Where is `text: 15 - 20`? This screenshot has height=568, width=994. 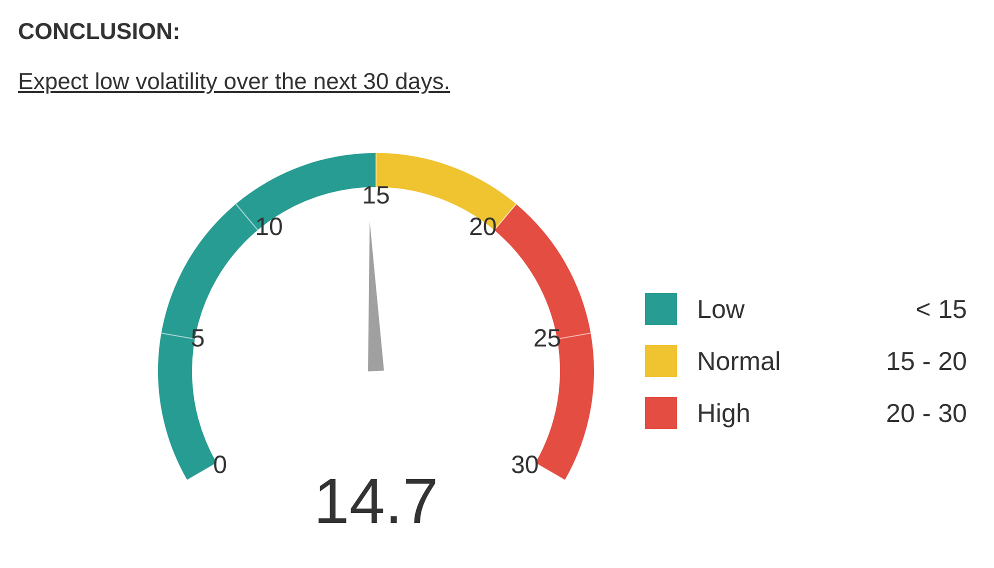 text: 15 - 20 is located at coordinates (926, 361).